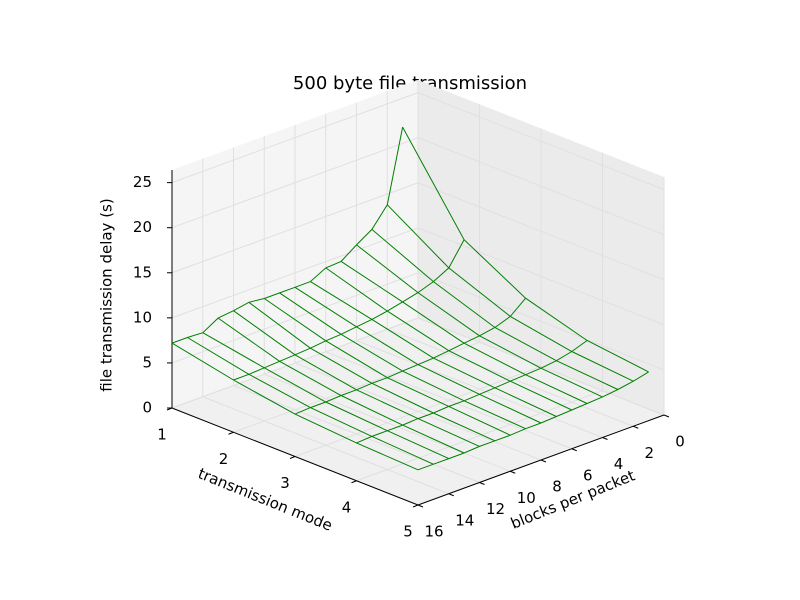 This screenshot has height=600, width=800. What do you see at coordinates (408, 532) in the screenshot?
I see `x-tick-label: 5` at bounding box center [408, 532].